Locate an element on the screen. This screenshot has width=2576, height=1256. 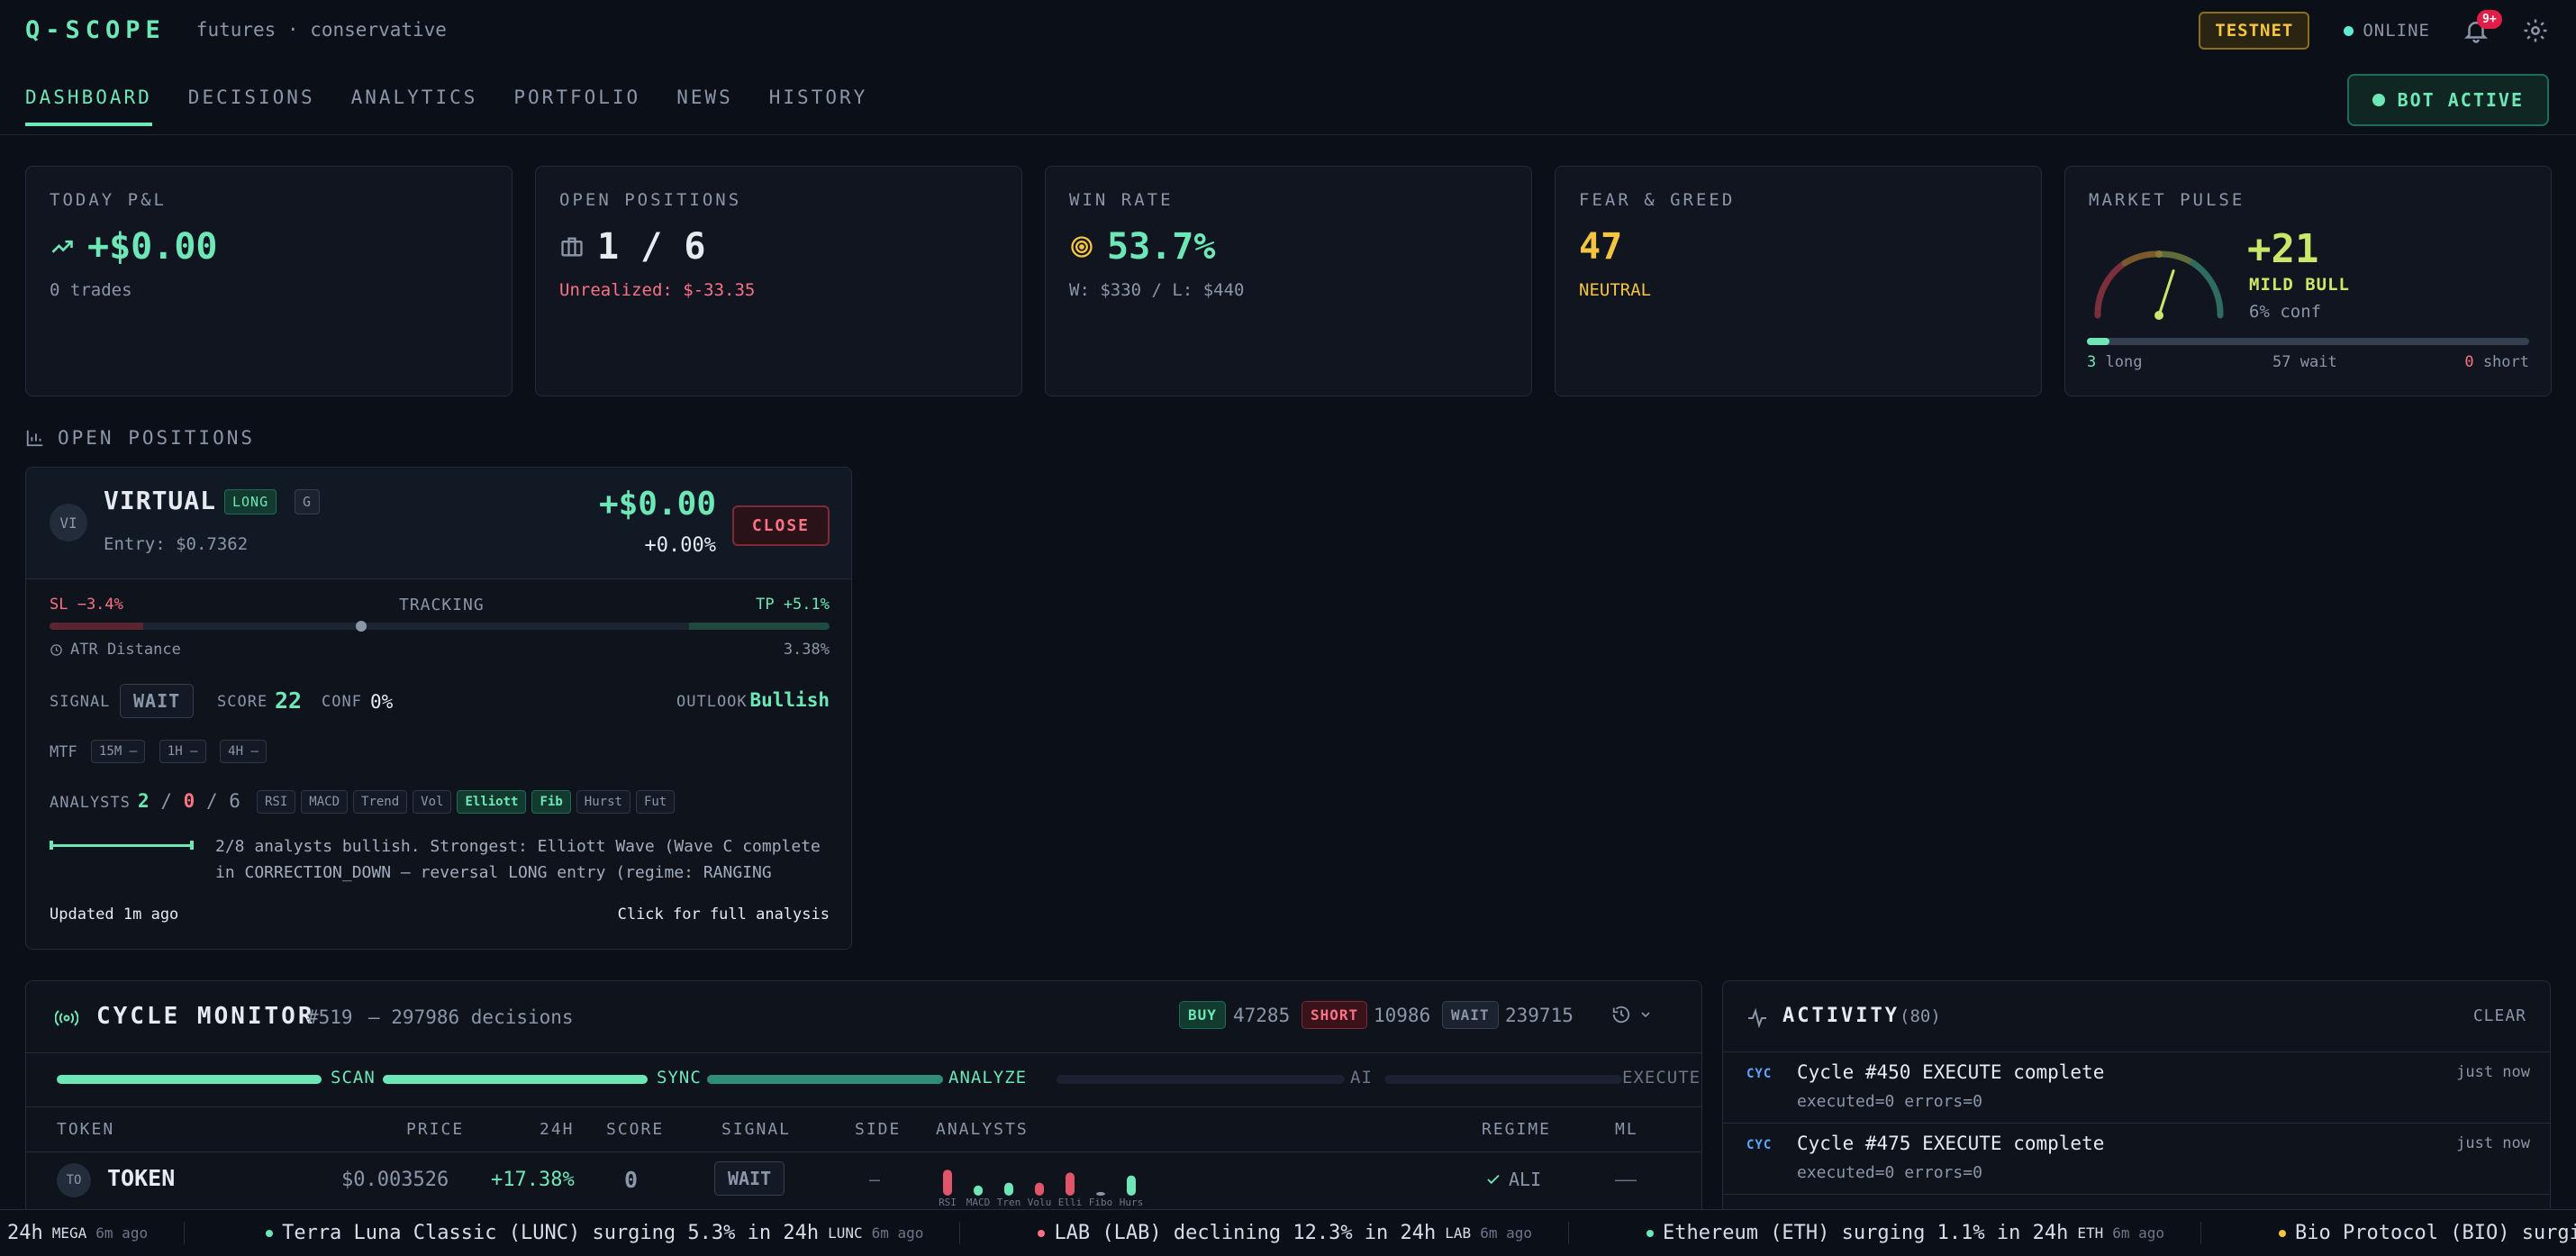
cycle-decisions: — 297986 decisions is located at coordinates (471, 1017).